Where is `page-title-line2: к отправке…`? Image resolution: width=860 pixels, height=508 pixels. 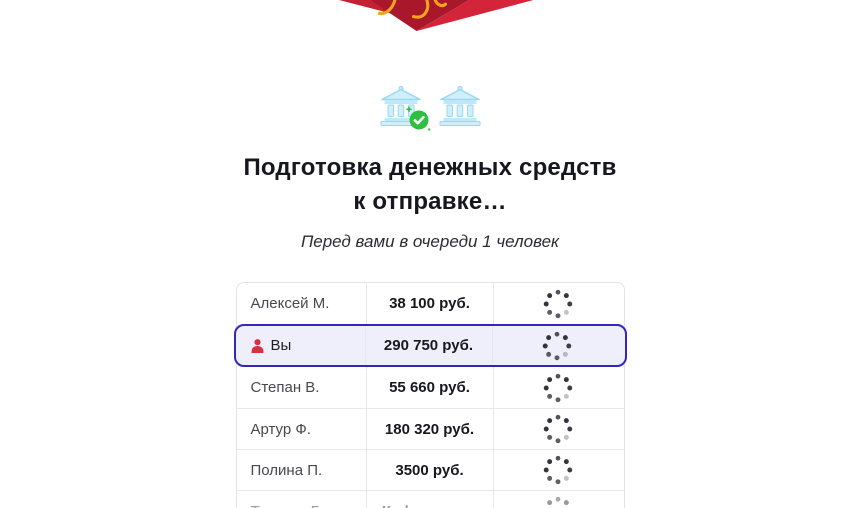 page-title-line2: к отправке… is located at coordinates (430, 201).